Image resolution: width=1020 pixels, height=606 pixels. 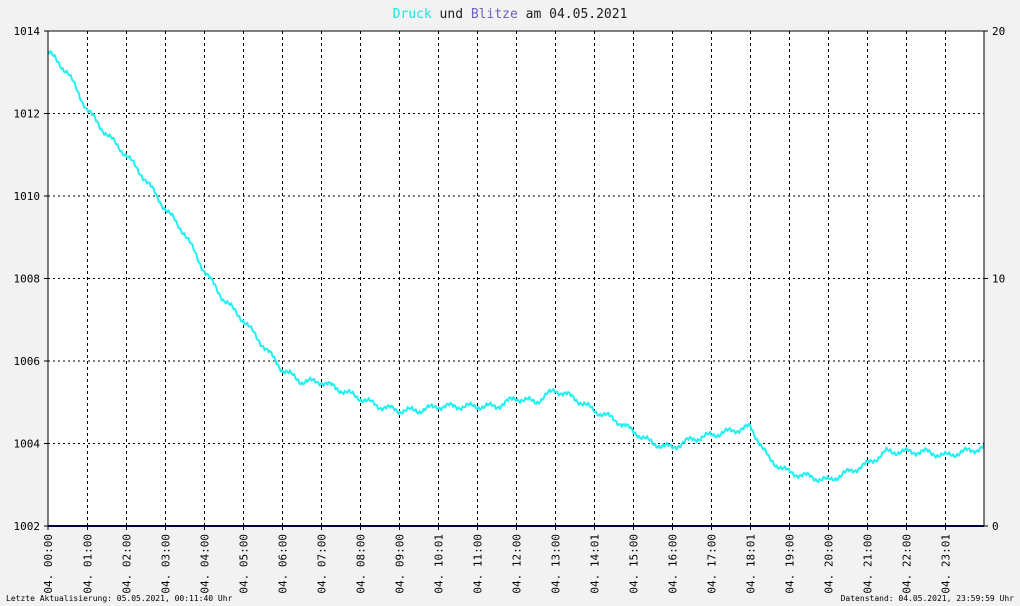 I want to click on x-tick-label: 04. 01:00, so click(x=88, y=564).